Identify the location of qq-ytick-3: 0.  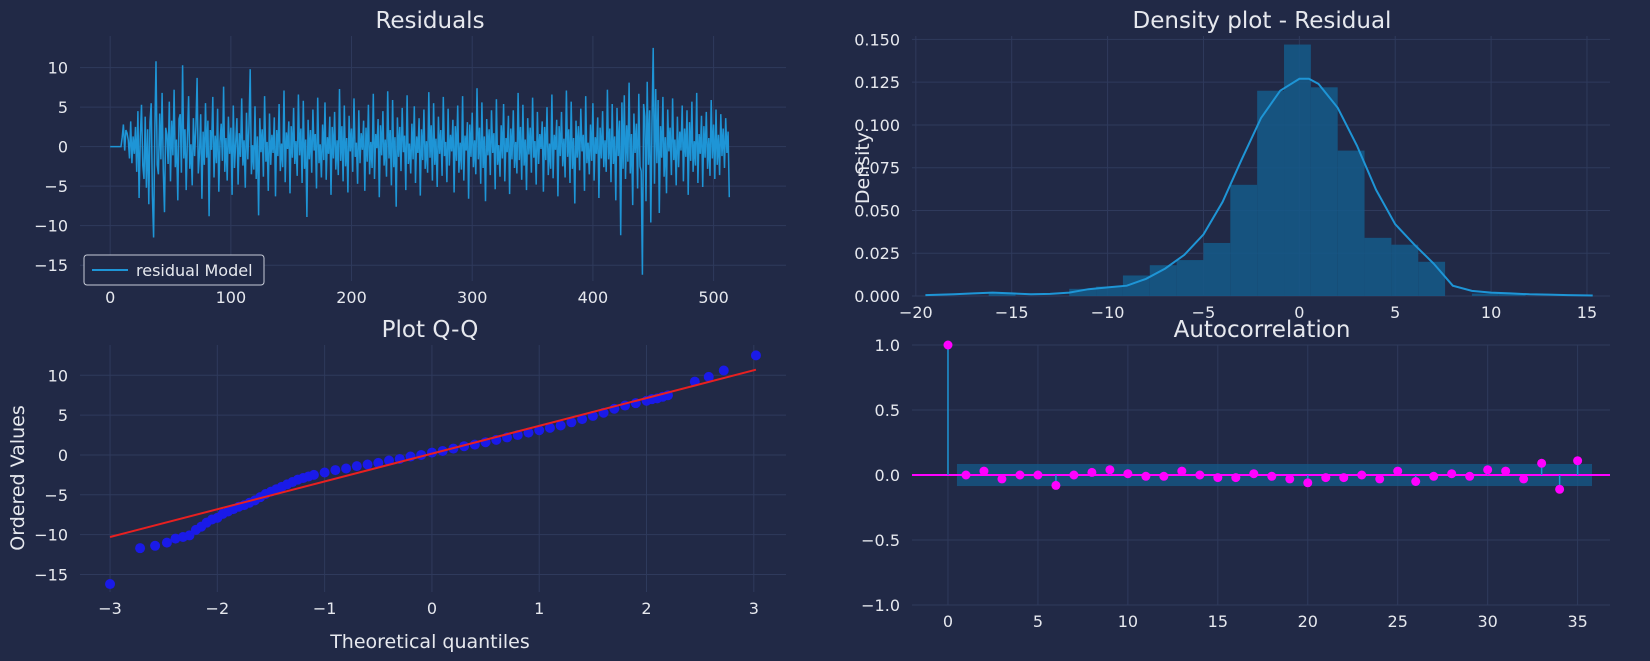
(63, 455).